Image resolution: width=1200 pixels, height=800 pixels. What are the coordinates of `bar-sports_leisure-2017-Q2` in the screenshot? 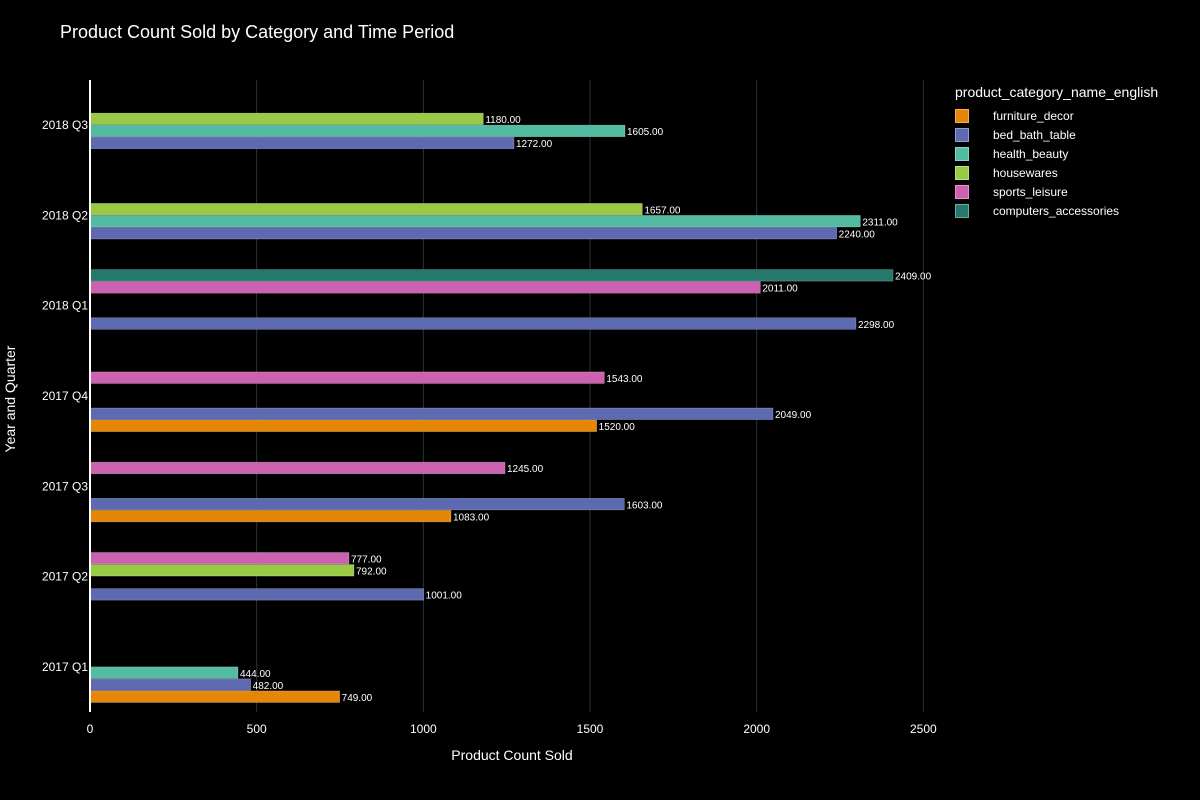 It's located at (219, 558).